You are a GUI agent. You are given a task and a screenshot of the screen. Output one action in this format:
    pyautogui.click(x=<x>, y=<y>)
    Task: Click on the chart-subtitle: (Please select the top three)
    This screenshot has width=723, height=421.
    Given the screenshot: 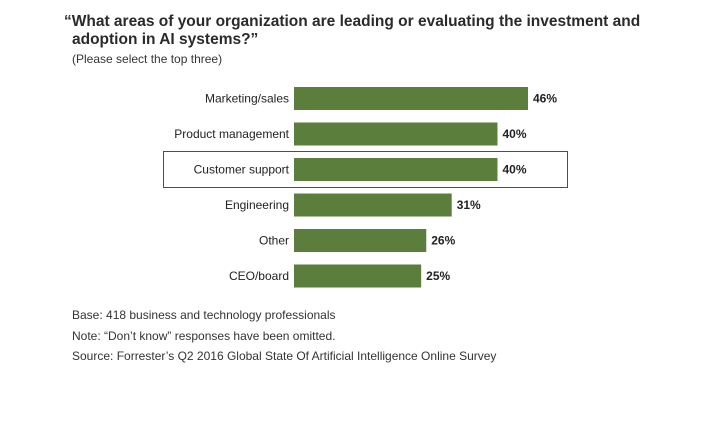 What is the action you would take?
    pyautogui.click(x=147, y=59)
    